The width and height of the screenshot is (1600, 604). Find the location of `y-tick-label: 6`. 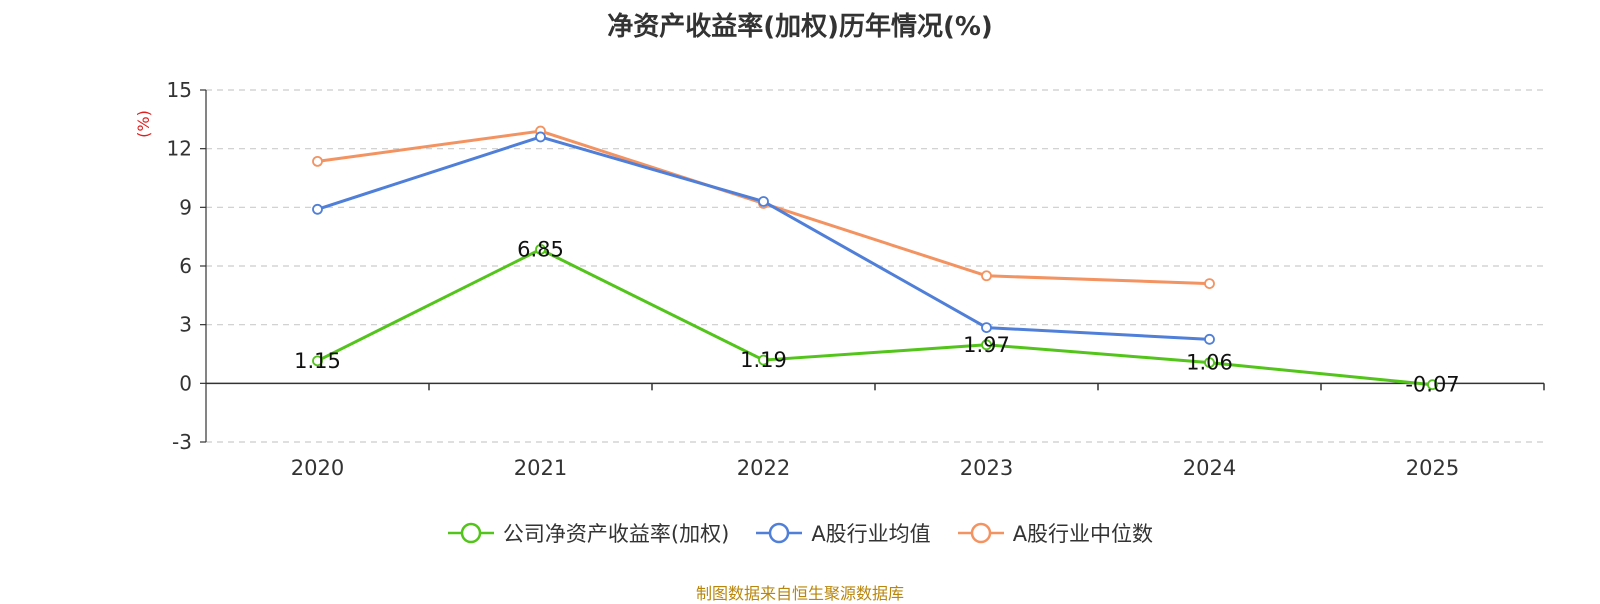

y-tick-label: 6 is located at coordinates (185, 266).